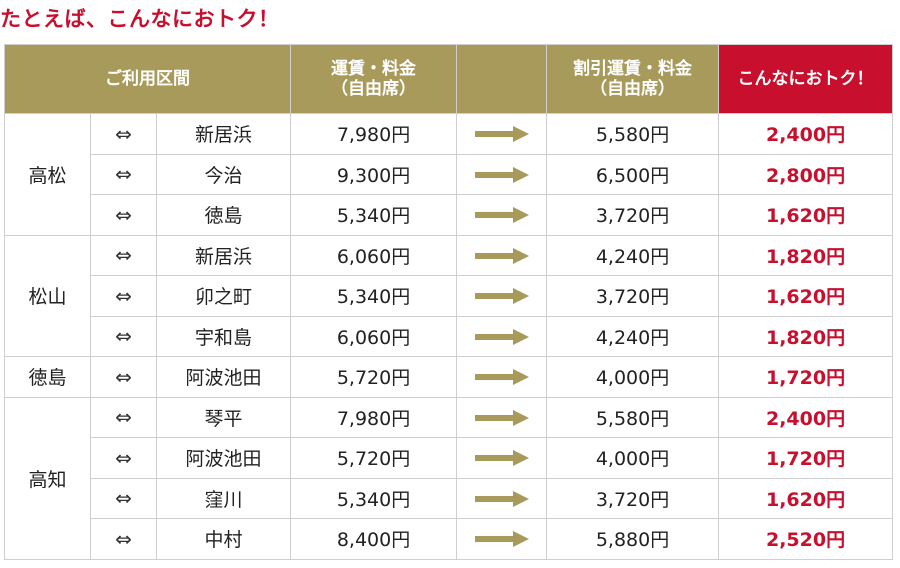  What do you see at coordinates (502, 79) in the screenshot?
I see `header-arrow-spacer` at bounding box center [502, 79].